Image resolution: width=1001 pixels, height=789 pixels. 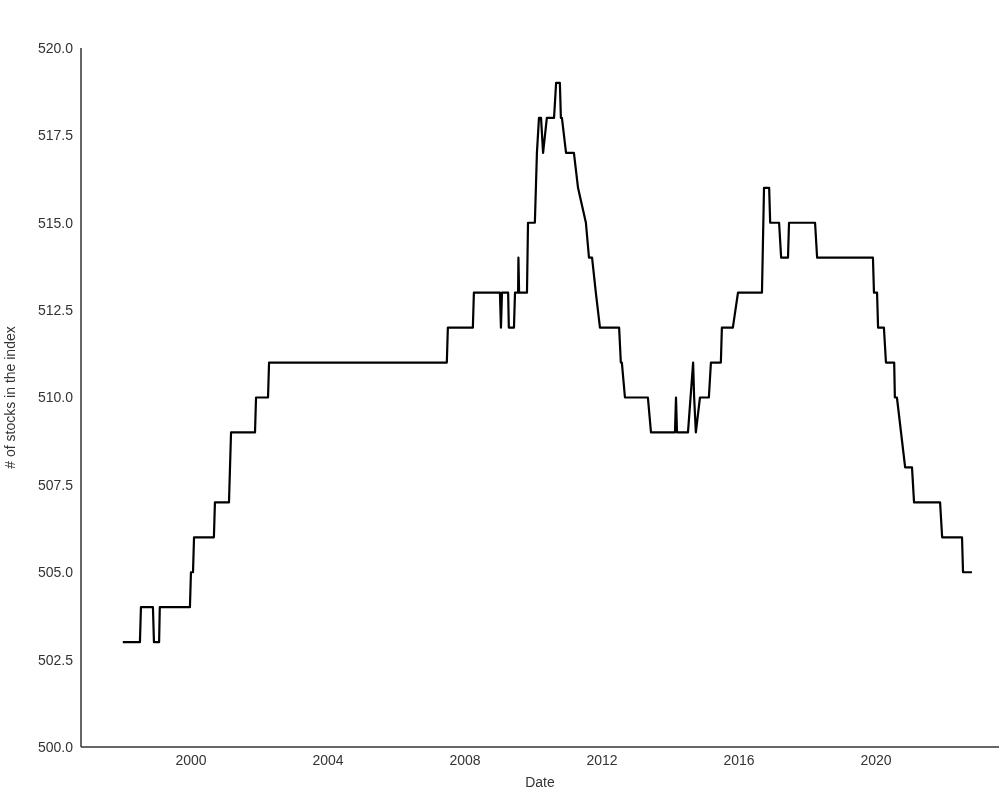 What do you see at coordinates (465, 759) in the screenshot?
I see `x-tick-label: 2008` at bounding box center [465, 759].